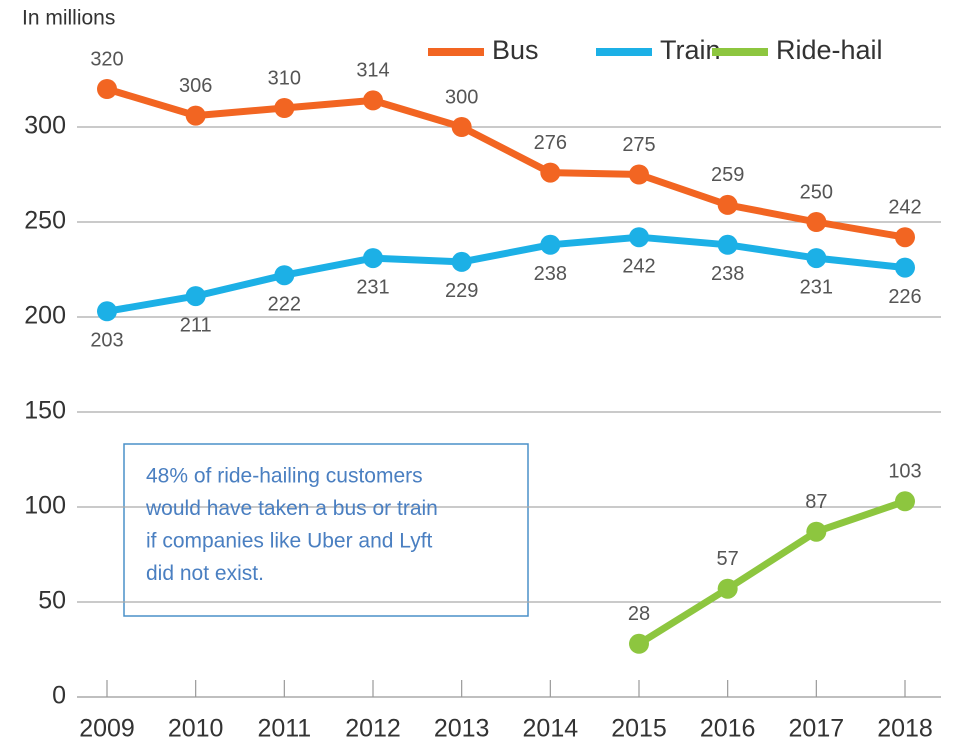 The height and width of the screenshot is (747, 953). Describe the element at coordinates (639, 614) in the screenshot. I see `data-label: 28` at that location.